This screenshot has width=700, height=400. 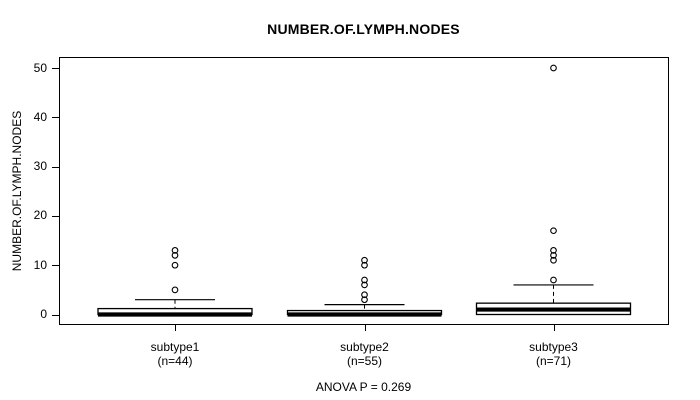 I want to click on x-category-label-subtype1: subtype1 (n=44), so click(x=175, y=354).